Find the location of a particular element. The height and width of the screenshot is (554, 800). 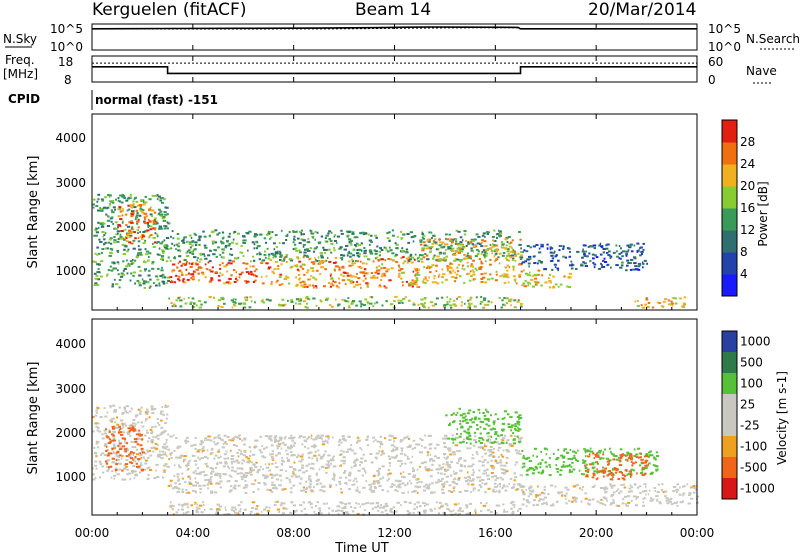

power-colorbar-swatch is located at coordinates (729, 219).